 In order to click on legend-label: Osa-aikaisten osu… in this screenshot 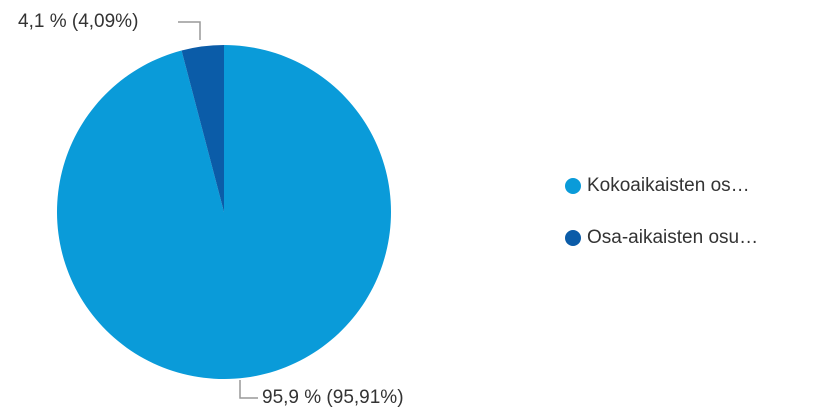, I will do `click(672, 237)`.